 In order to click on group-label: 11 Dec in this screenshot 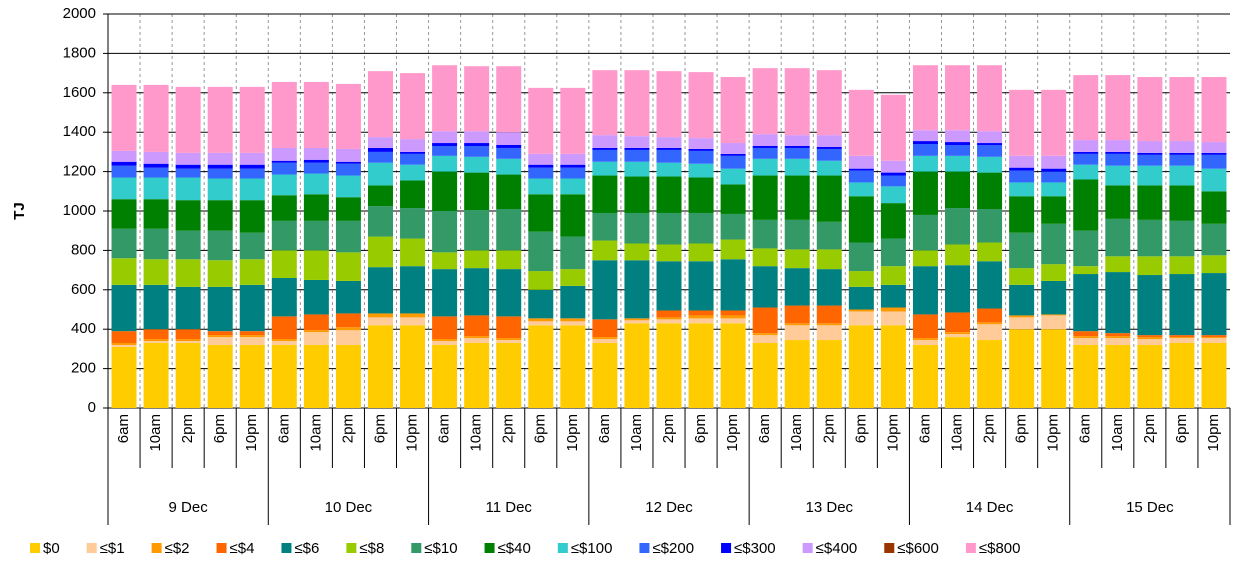, I will do `click(509, 507)`.